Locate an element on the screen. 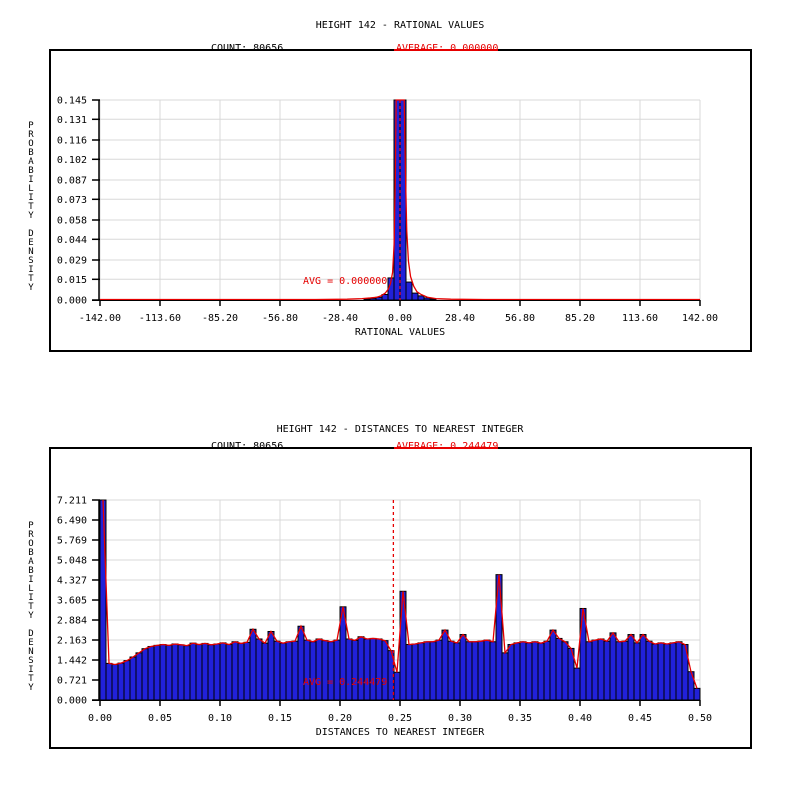  y-tick-label: 0.000 is located at coordinates (72, 701).